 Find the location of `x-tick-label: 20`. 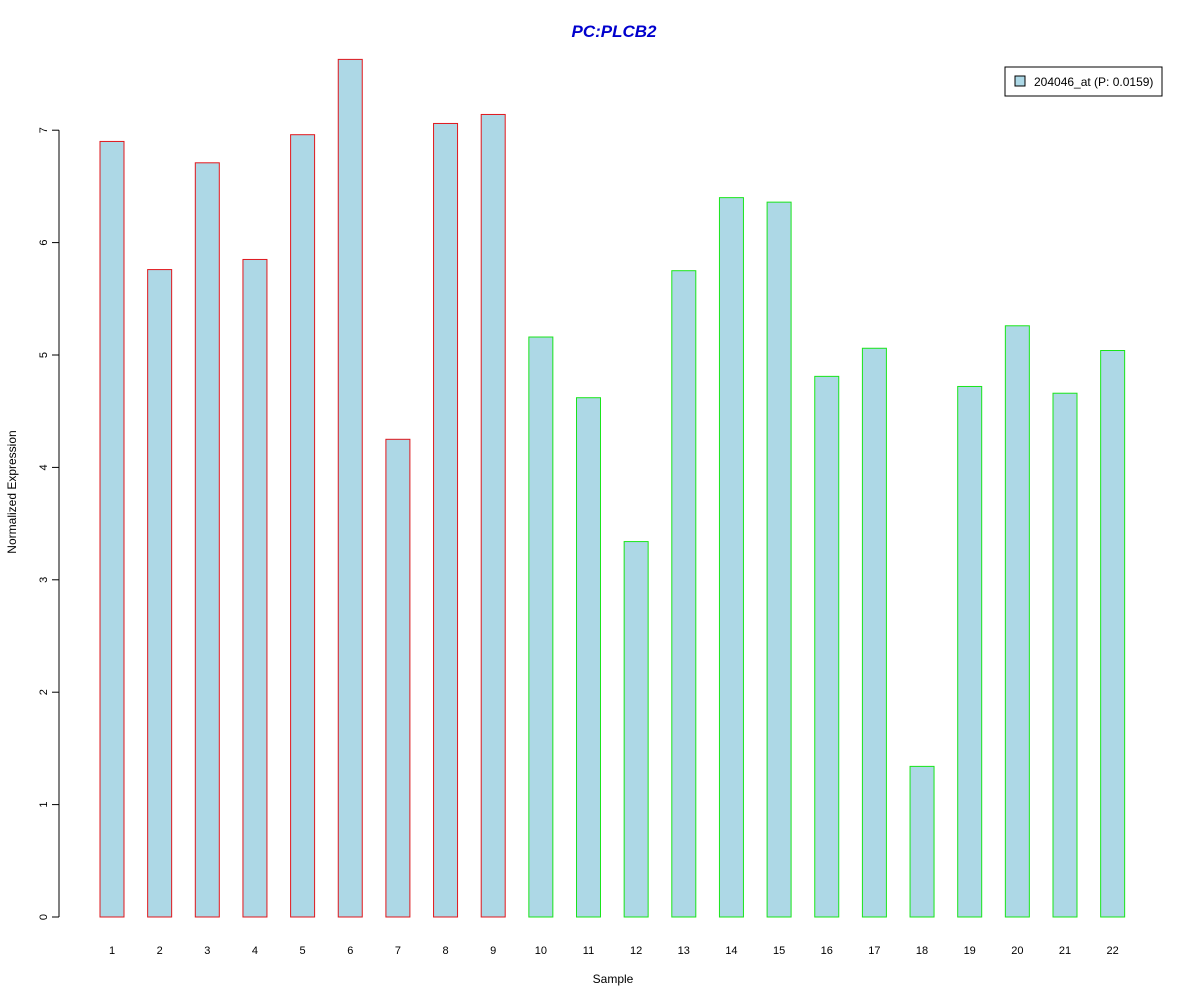

x-tick-label: 20 is located at coordinates (1017, 951).